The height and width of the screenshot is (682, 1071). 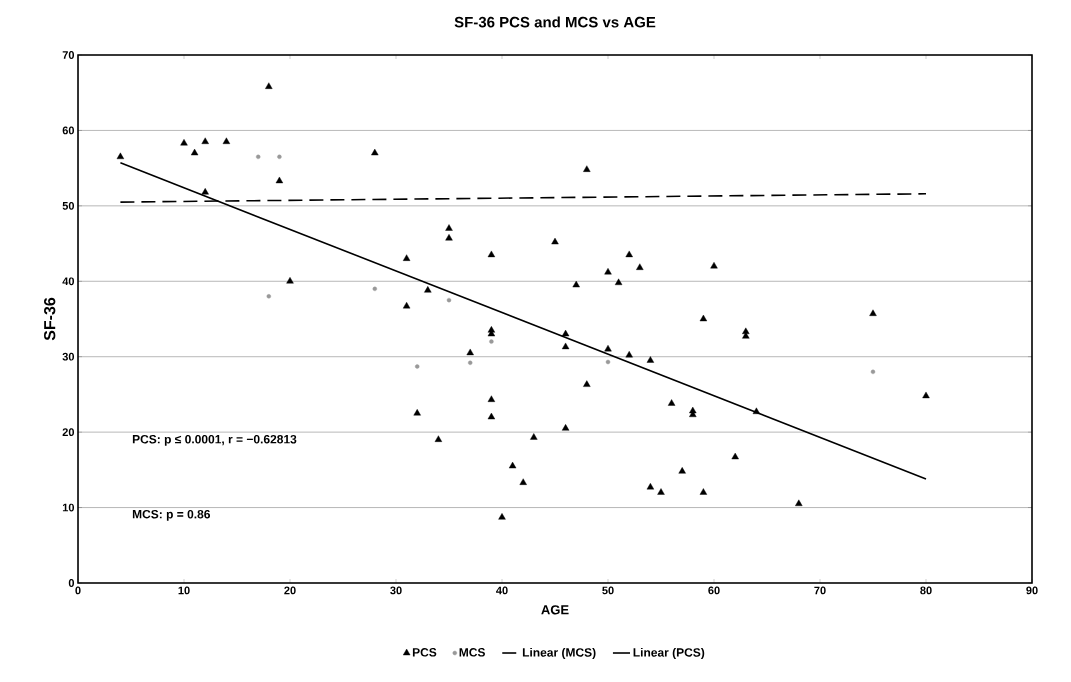 I want to click on y-tick-label: 50, so click(x=68, y=205).